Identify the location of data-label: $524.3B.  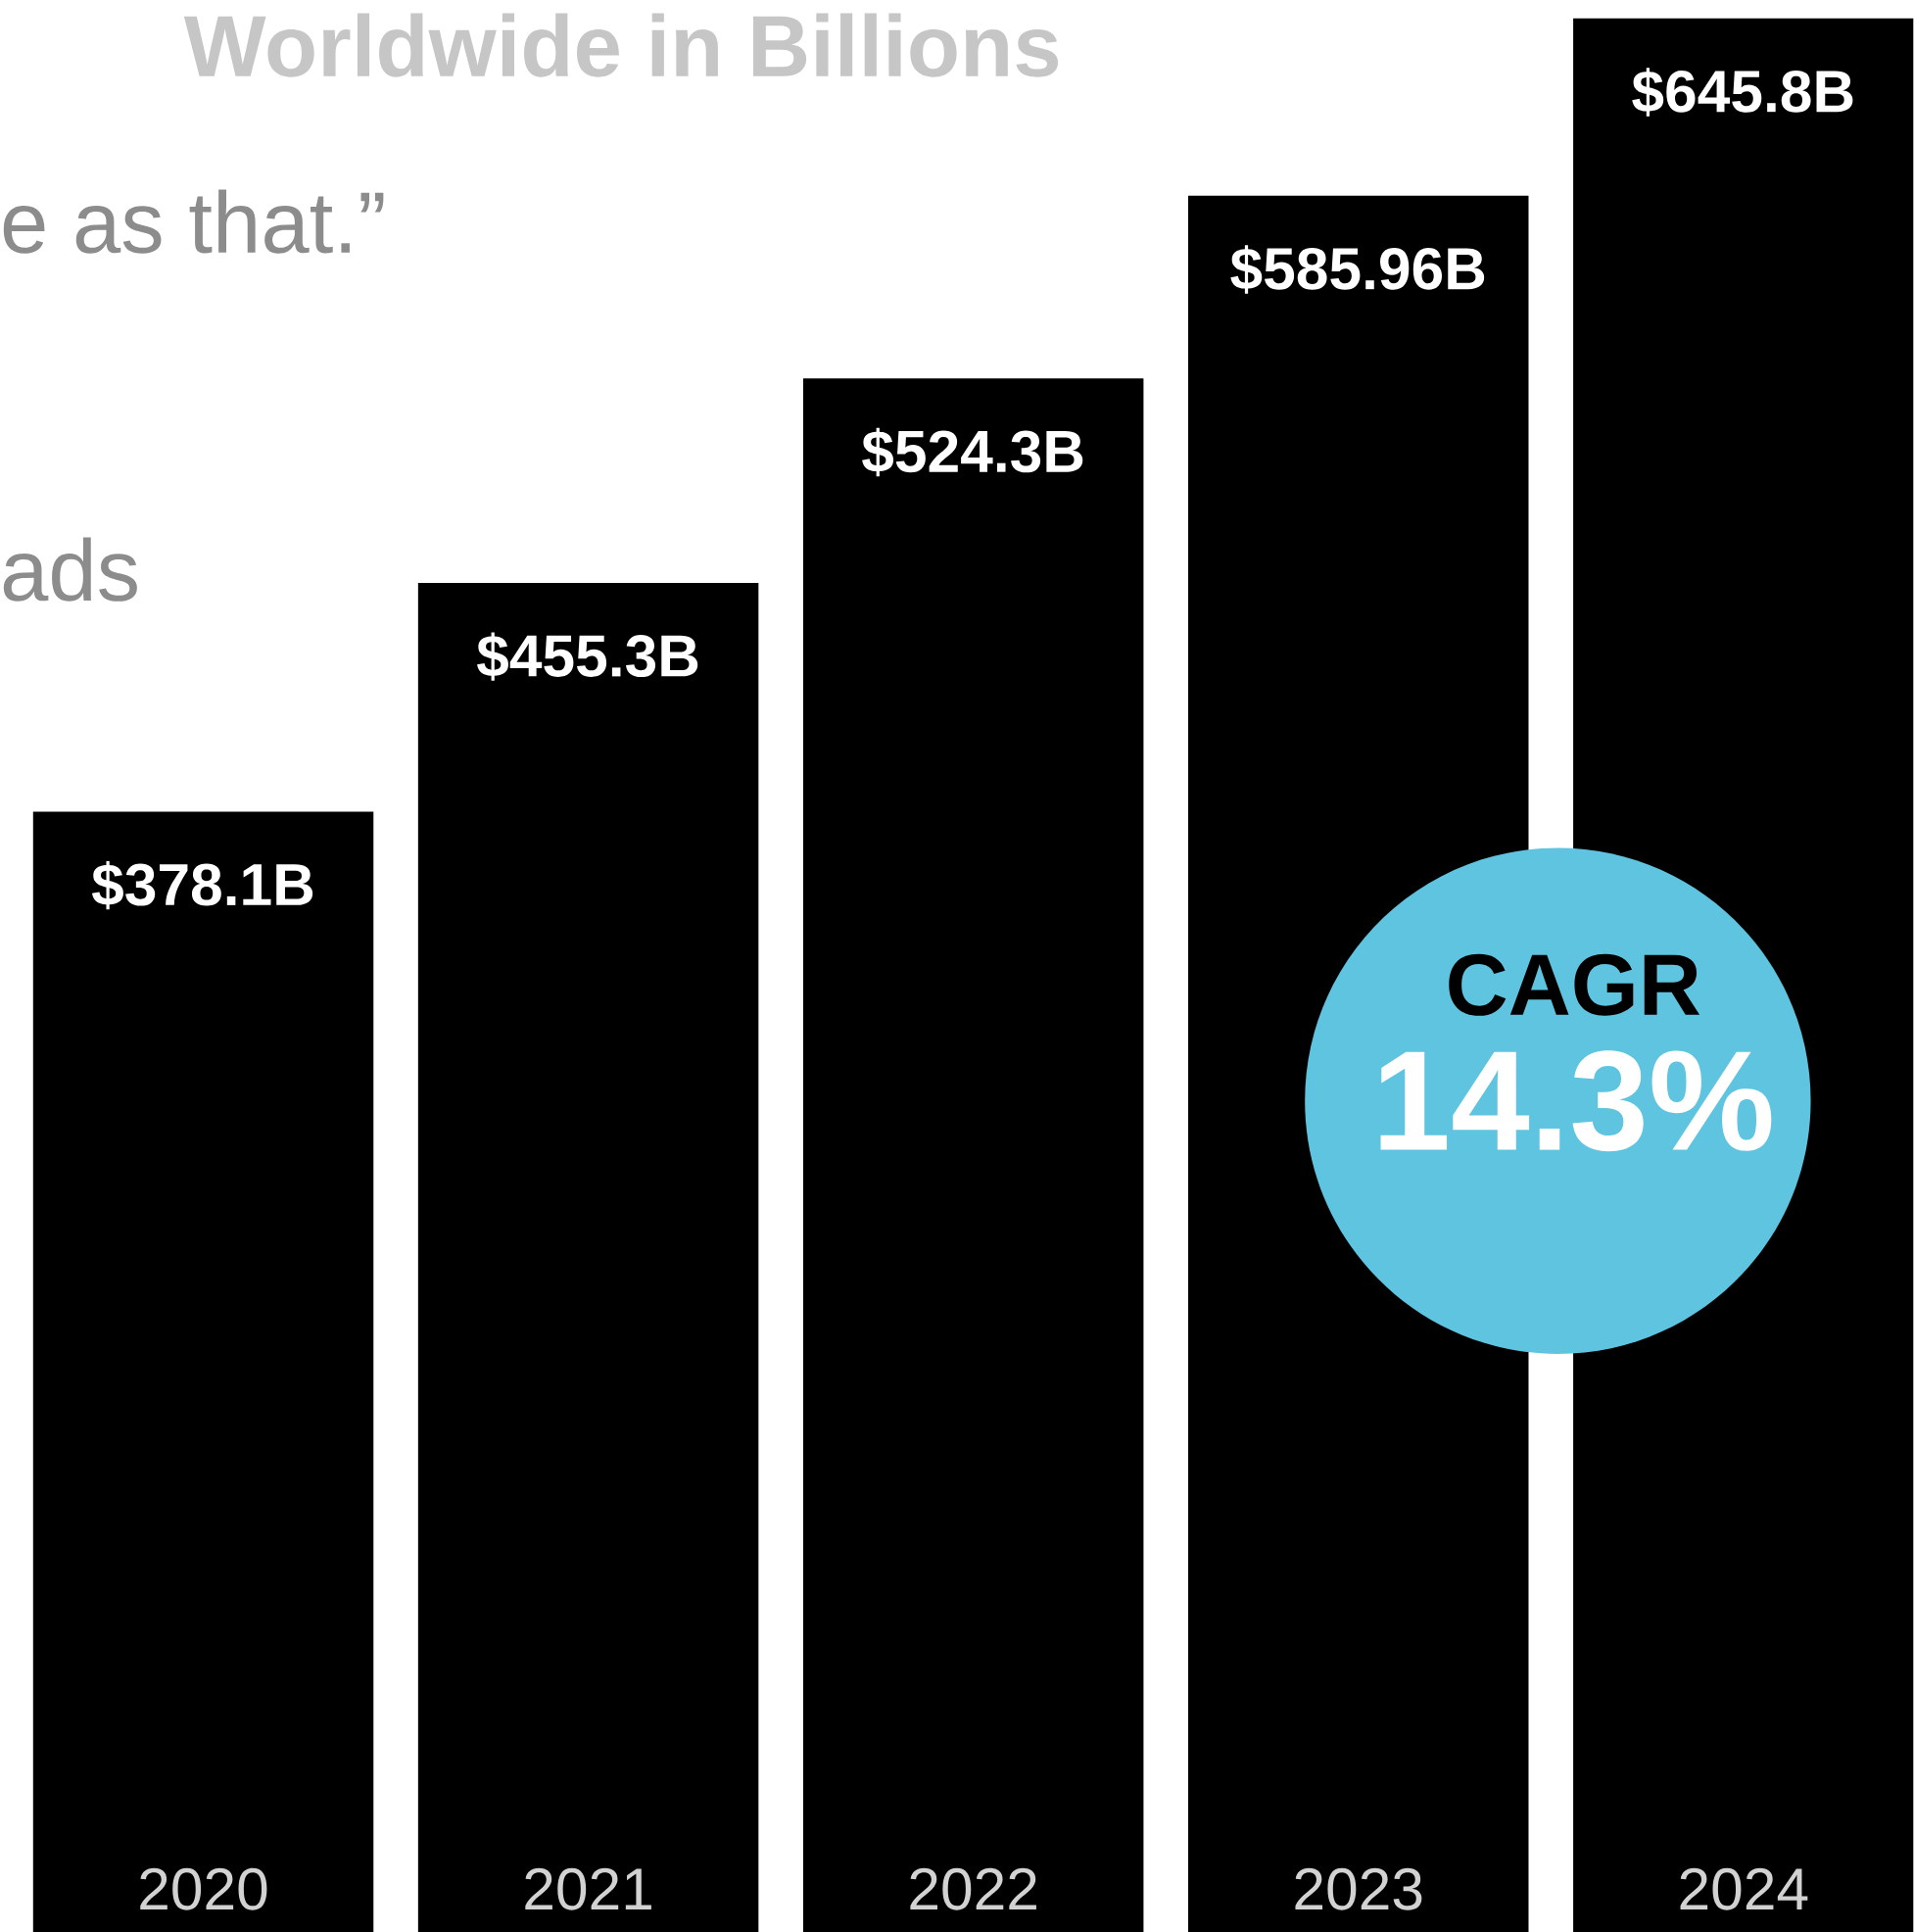
(973, 452).